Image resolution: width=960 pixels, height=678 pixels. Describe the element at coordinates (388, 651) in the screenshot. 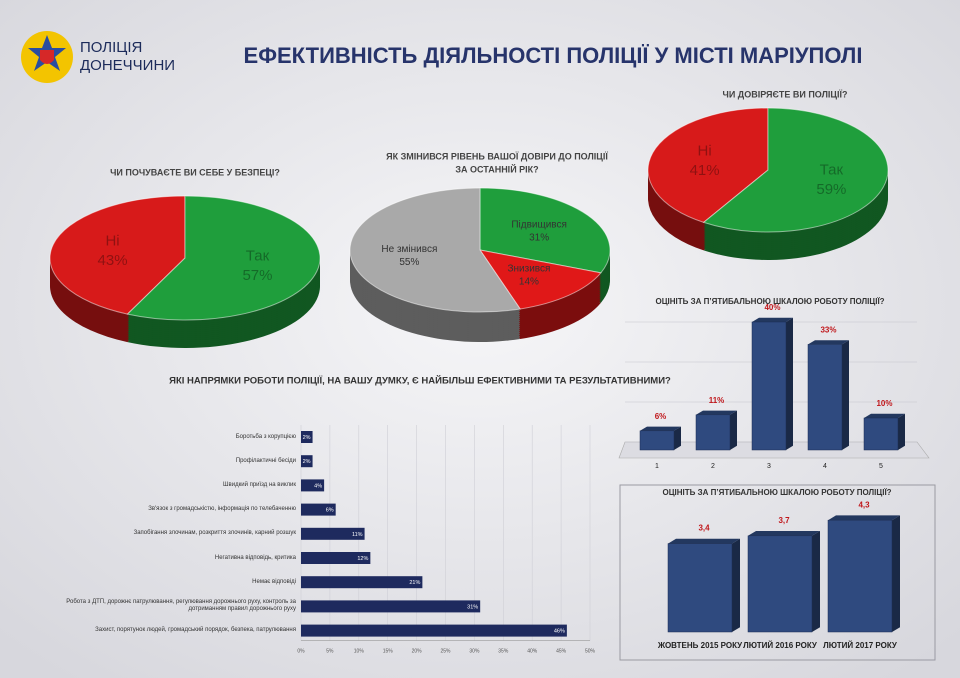

I see `x-tick-label: 15%` at that location.